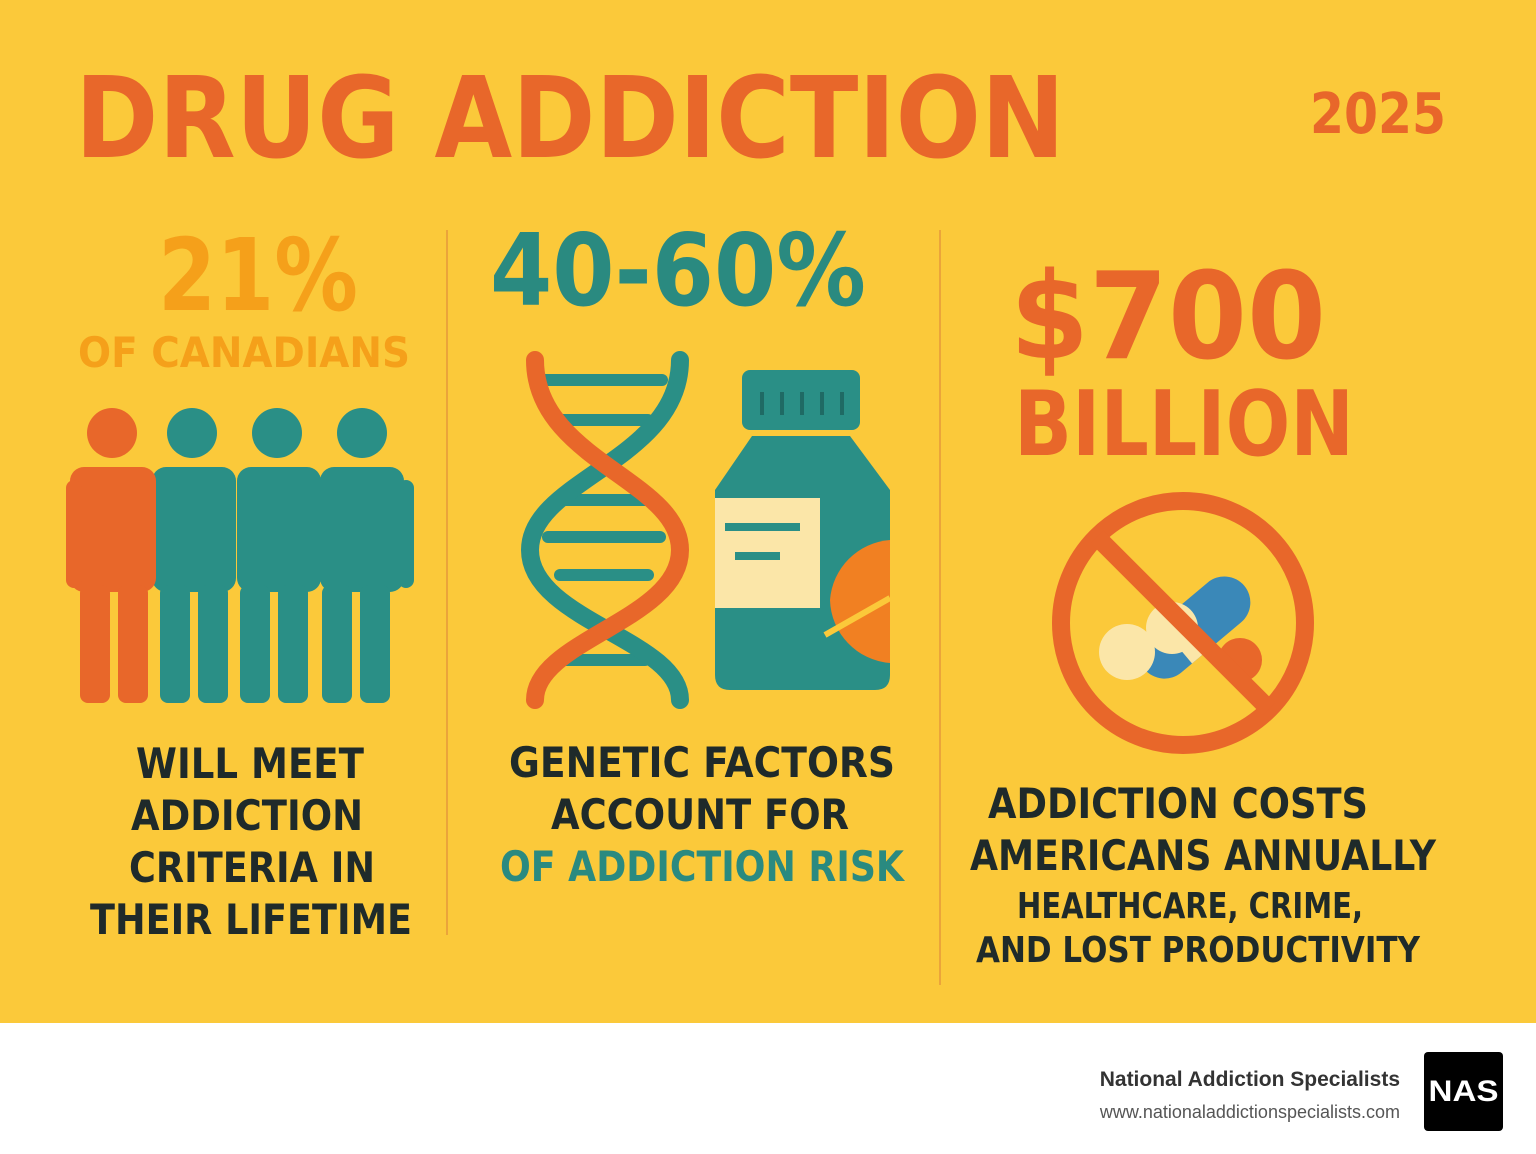  I want to click on logo-box, so click(1463, 1091).